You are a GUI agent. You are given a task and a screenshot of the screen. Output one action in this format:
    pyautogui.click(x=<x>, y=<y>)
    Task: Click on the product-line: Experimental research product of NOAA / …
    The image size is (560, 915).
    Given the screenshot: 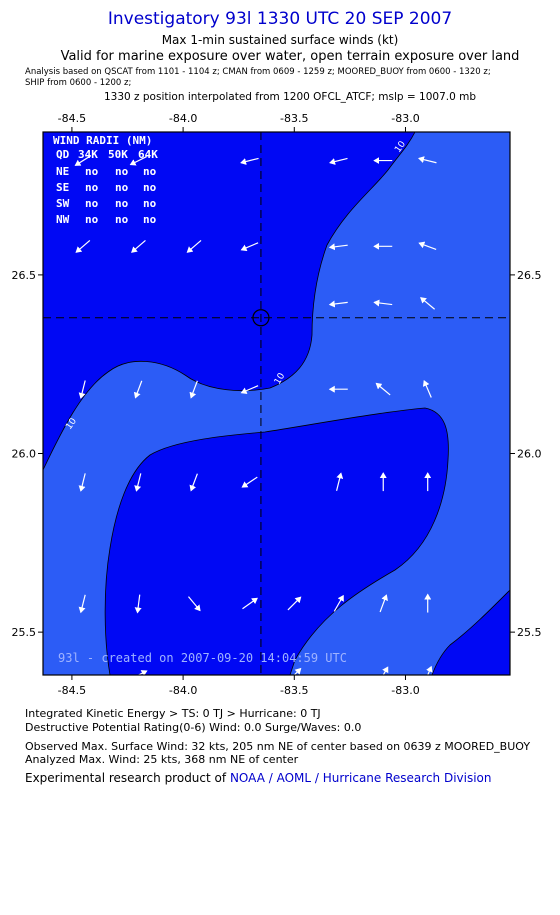 What is the action you would take?
    pyautogui.click(x=258, y=778)
    